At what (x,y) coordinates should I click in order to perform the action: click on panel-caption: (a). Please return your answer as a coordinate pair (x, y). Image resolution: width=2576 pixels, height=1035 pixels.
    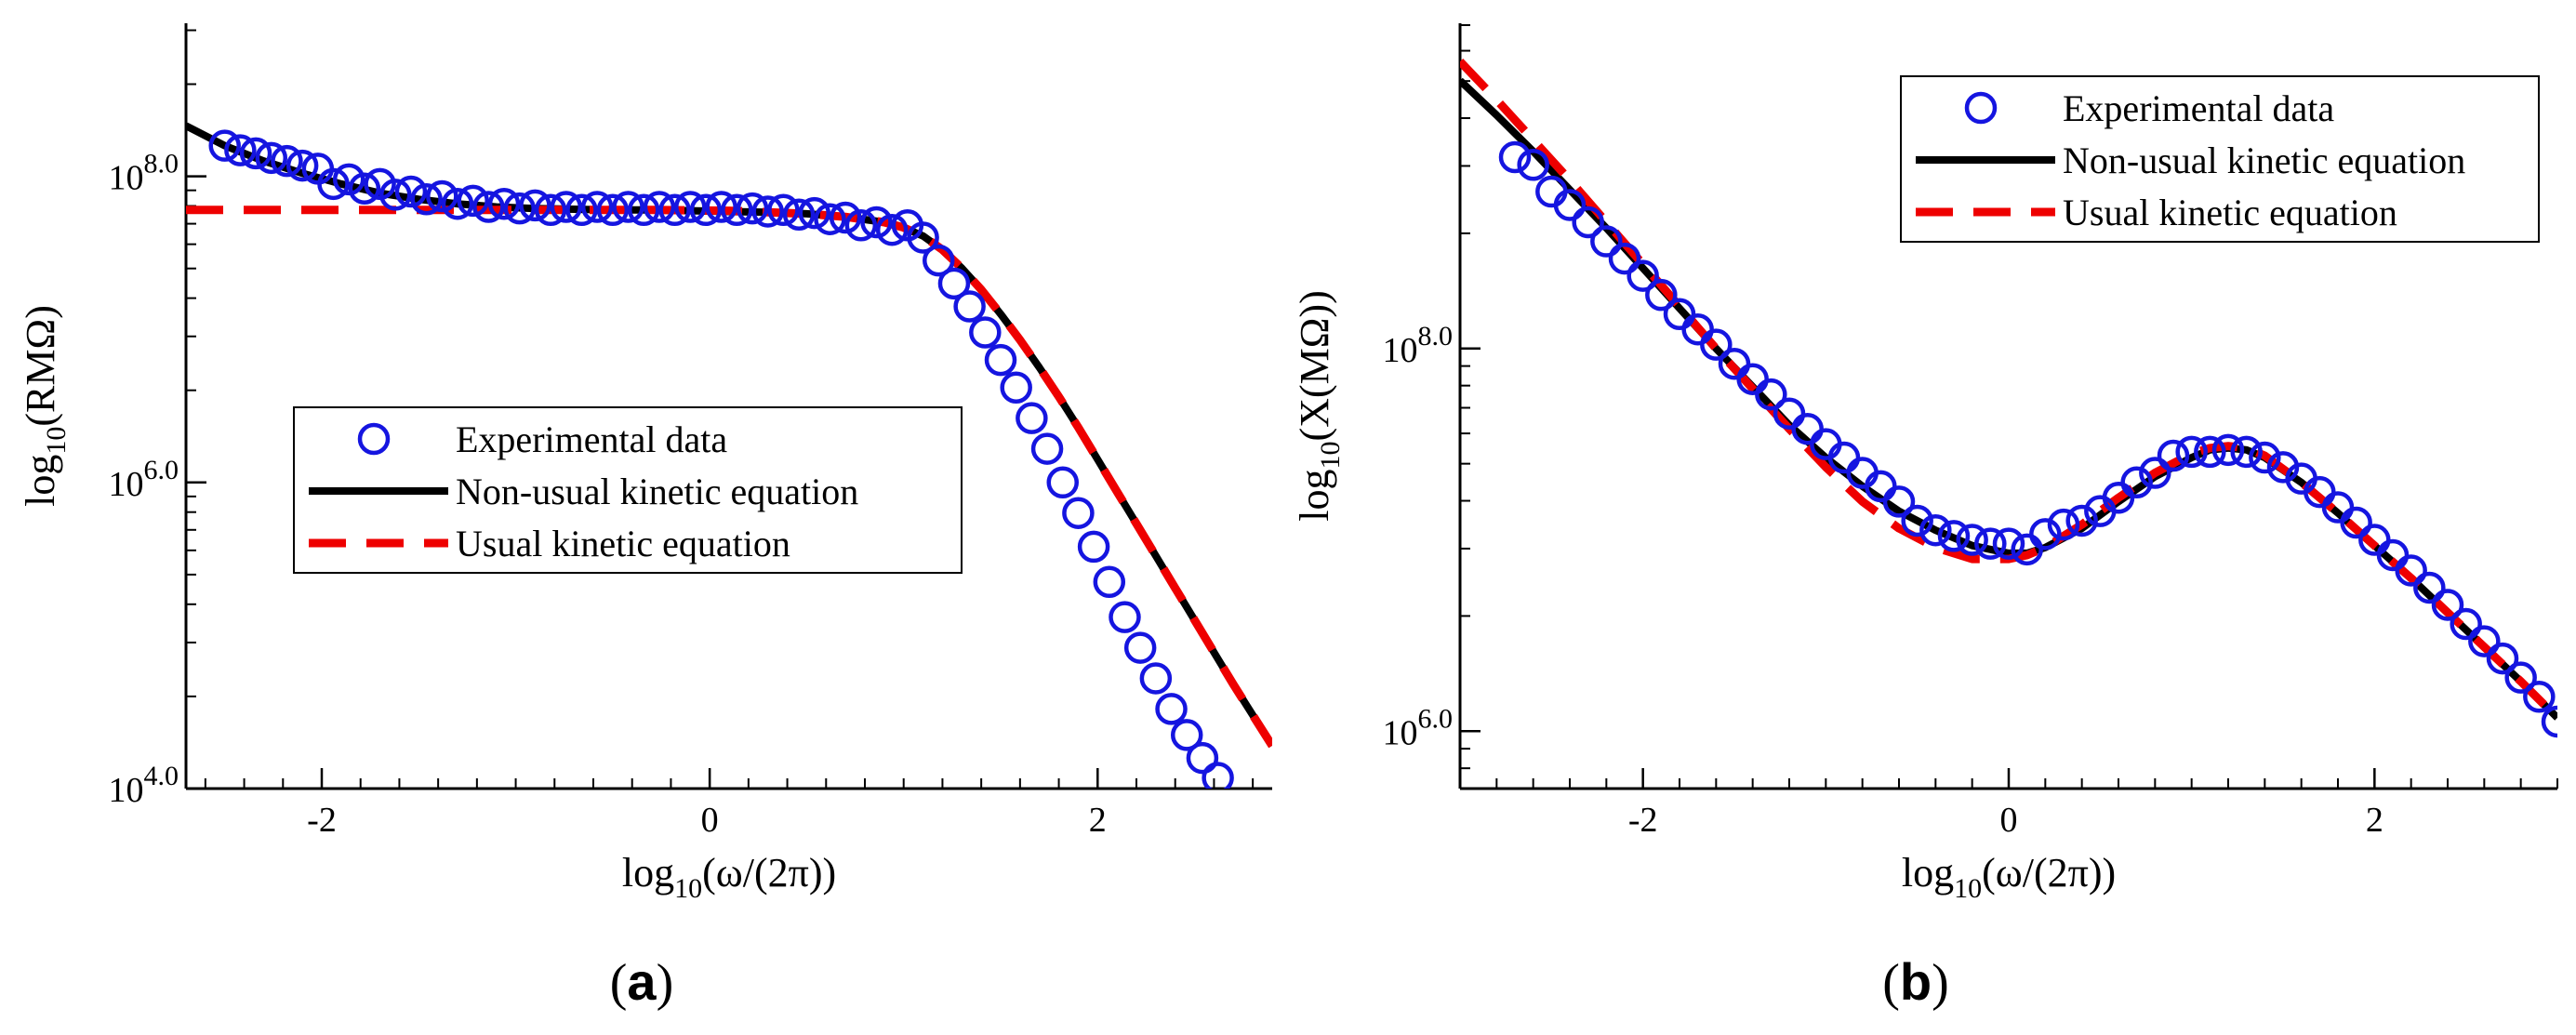
    Looking at the image, I should click on (641, 982).